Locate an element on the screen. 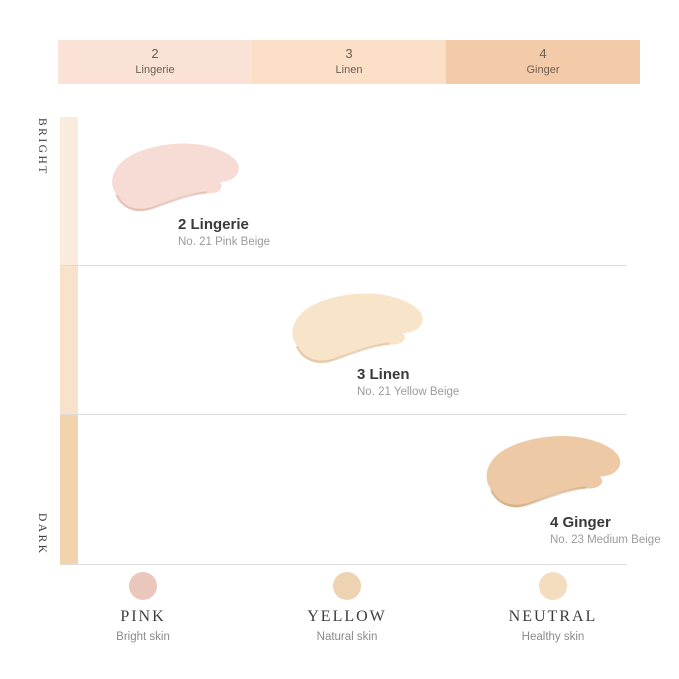  brightness-axis-segment-dark is located at coordinates (69, 490).